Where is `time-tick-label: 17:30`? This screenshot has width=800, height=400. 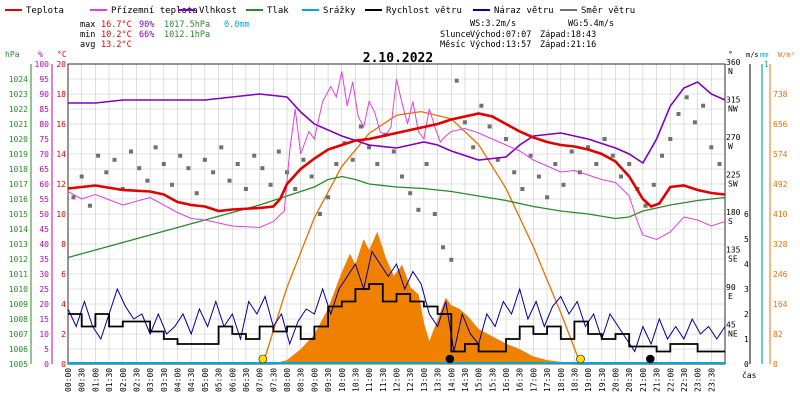
time-tick-label: 17:30 is located at coordinates (547, 380).